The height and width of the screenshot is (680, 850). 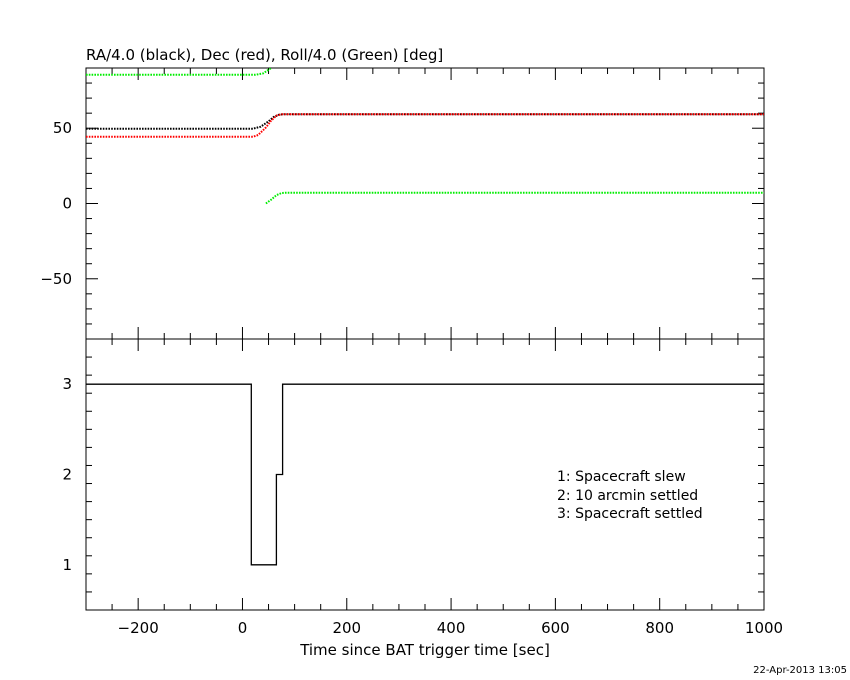 What do you see at coordinates (555, 628) in the screenshot?
I see `x-tick-label: 600` at bounding box center [555, 628].